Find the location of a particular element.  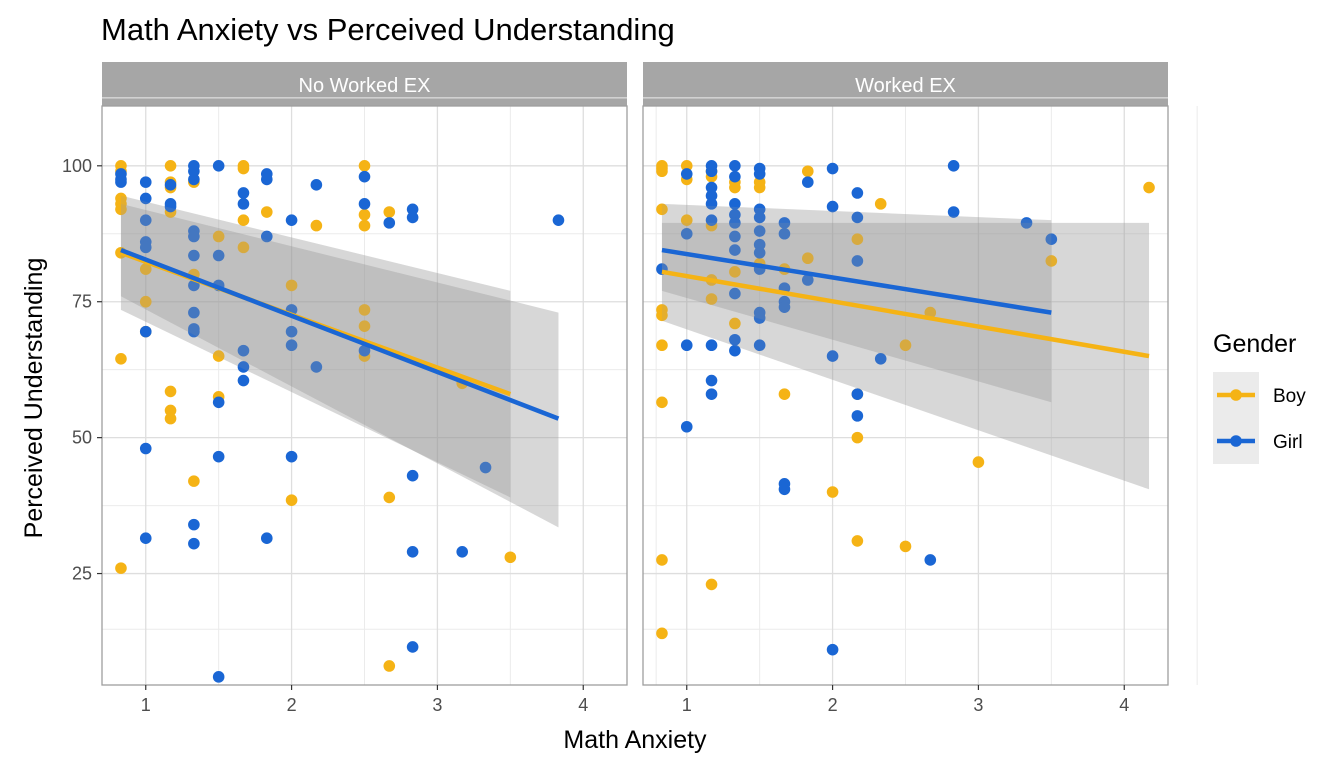

legend: Gender Boy Girl is located at coordinates (1259, 397).